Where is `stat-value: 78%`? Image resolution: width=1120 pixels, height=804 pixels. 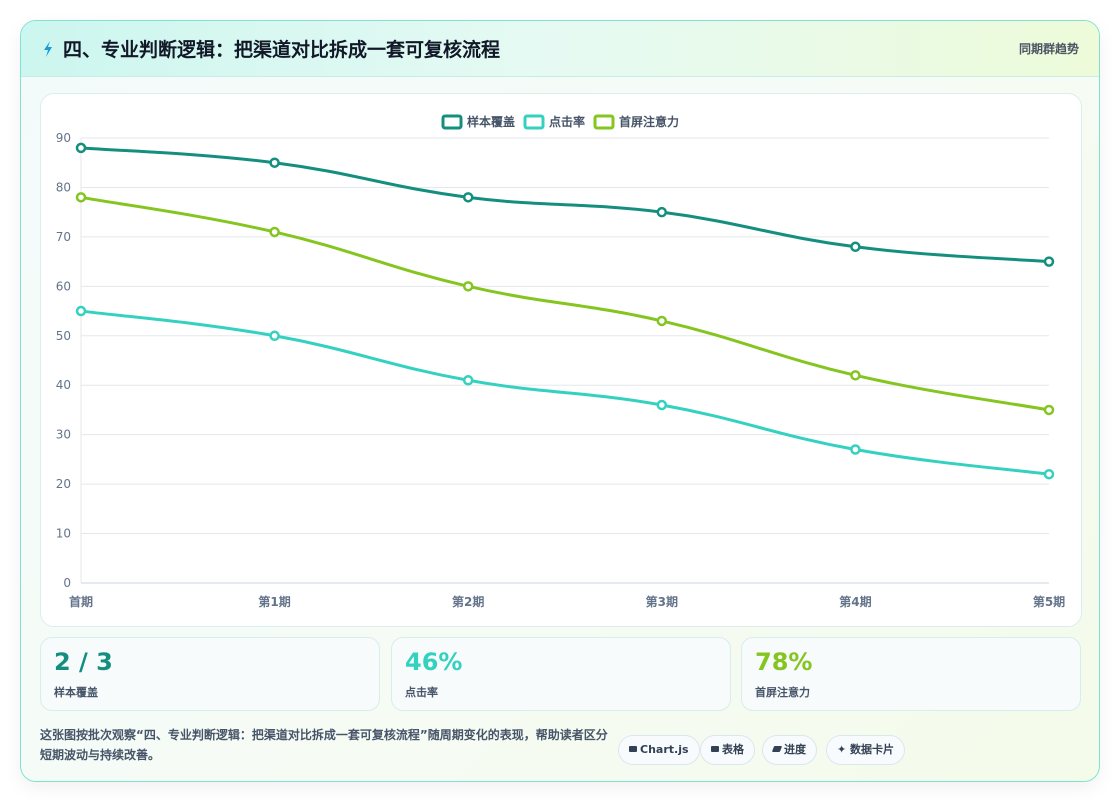
stat-value: 78% is located at coordinates (784, 662).